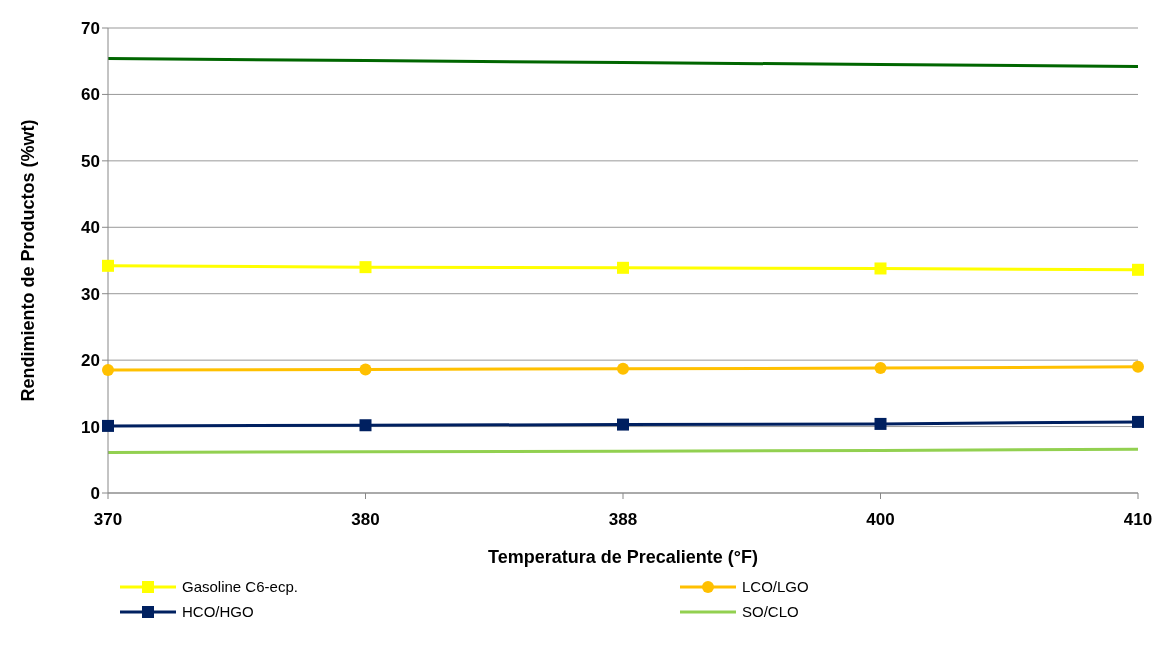 Image resolution: width=1167 pixels, height=646 pixels. Describe the element at coordinates (90, 95) in the screenshot. I see `y-tick-label: 60` at that location.